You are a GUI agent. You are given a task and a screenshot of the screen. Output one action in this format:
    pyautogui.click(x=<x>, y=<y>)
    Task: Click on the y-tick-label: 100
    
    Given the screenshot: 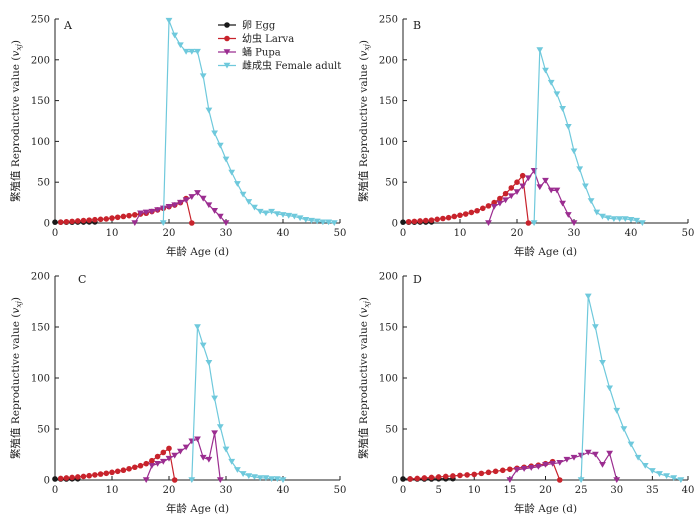 What is the action you would take?
    pyautogui.click(x=388, y=142)
    